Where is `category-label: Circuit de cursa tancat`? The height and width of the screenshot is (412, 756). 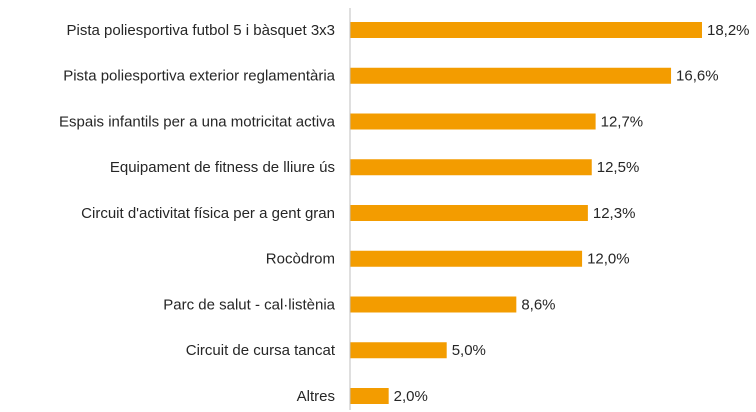
category-label: Circuit de cursa tancat is located at coordinates (261, 350).